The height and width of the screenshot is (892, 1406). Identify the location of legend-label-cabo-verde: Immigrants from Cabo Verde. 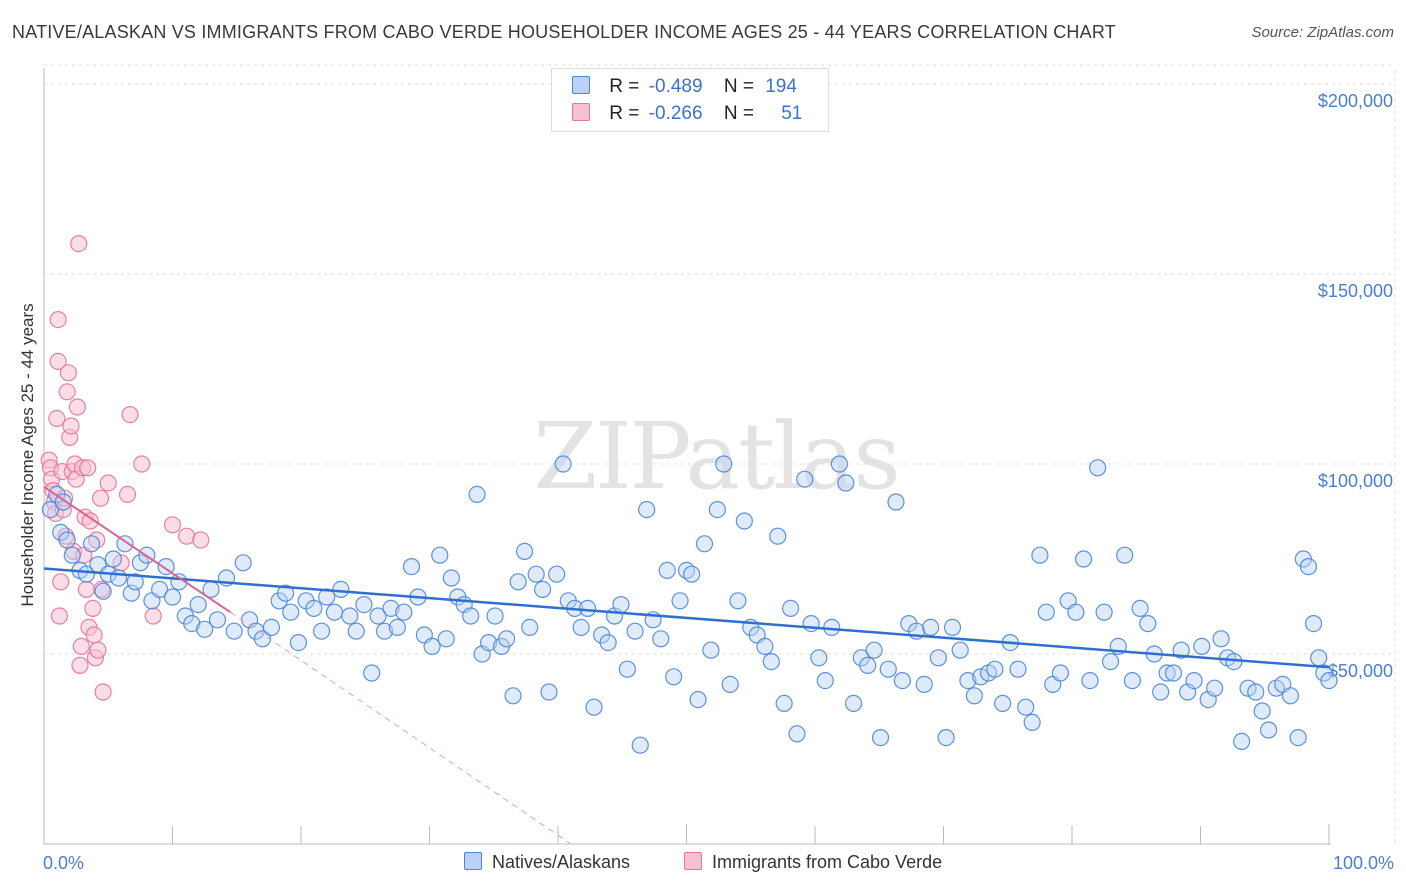
(827, 862).